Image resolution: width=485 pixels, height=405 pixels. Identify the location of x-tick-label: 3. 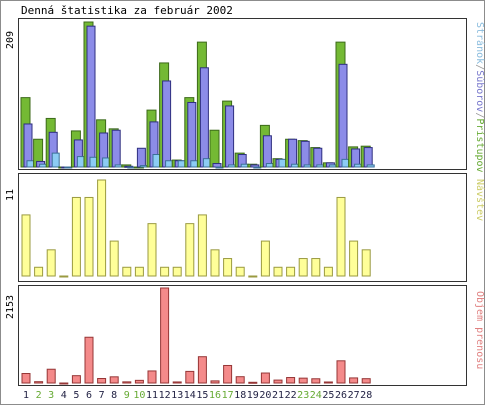
(51, 395).